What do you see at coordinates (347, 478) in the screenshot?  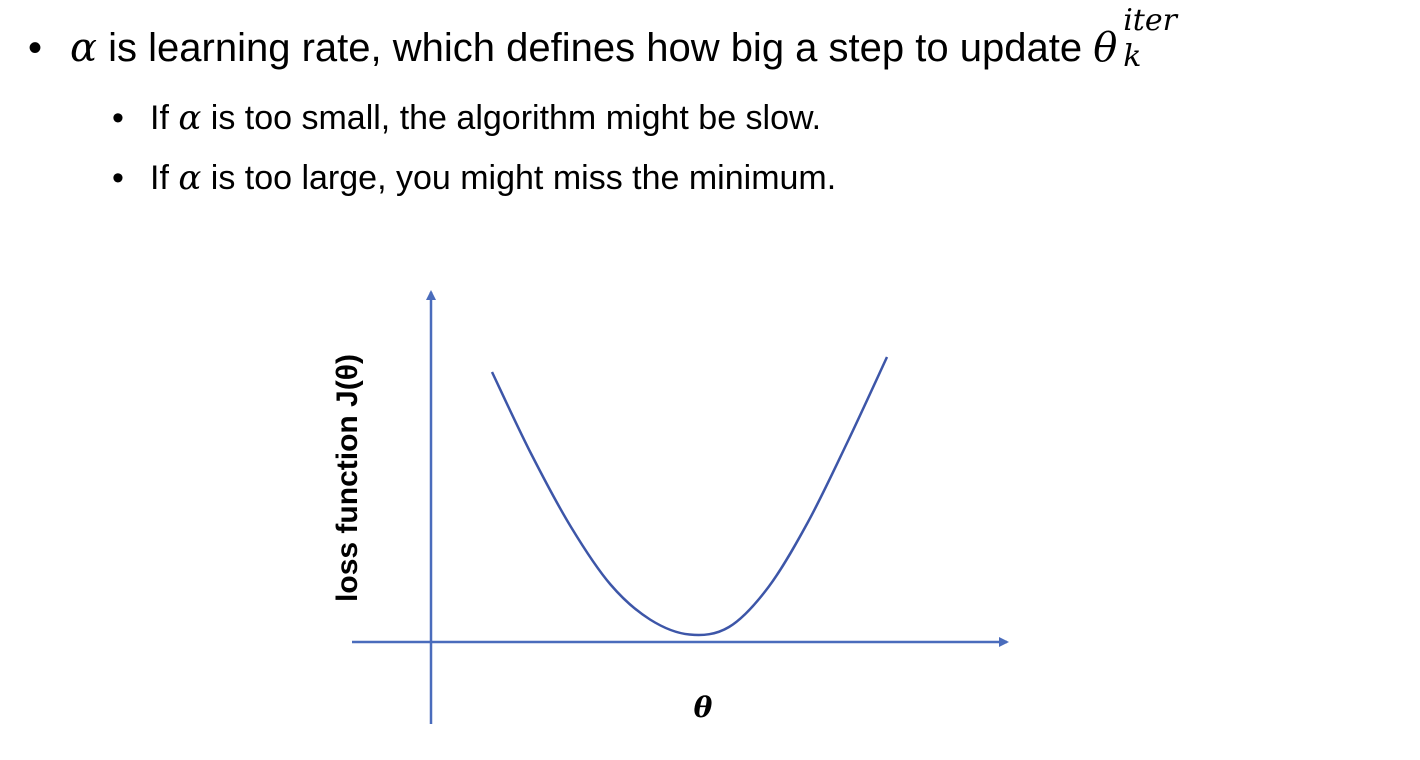 I see `y-axis-label: loss function J(θ)` at bounding box center [347, 478].